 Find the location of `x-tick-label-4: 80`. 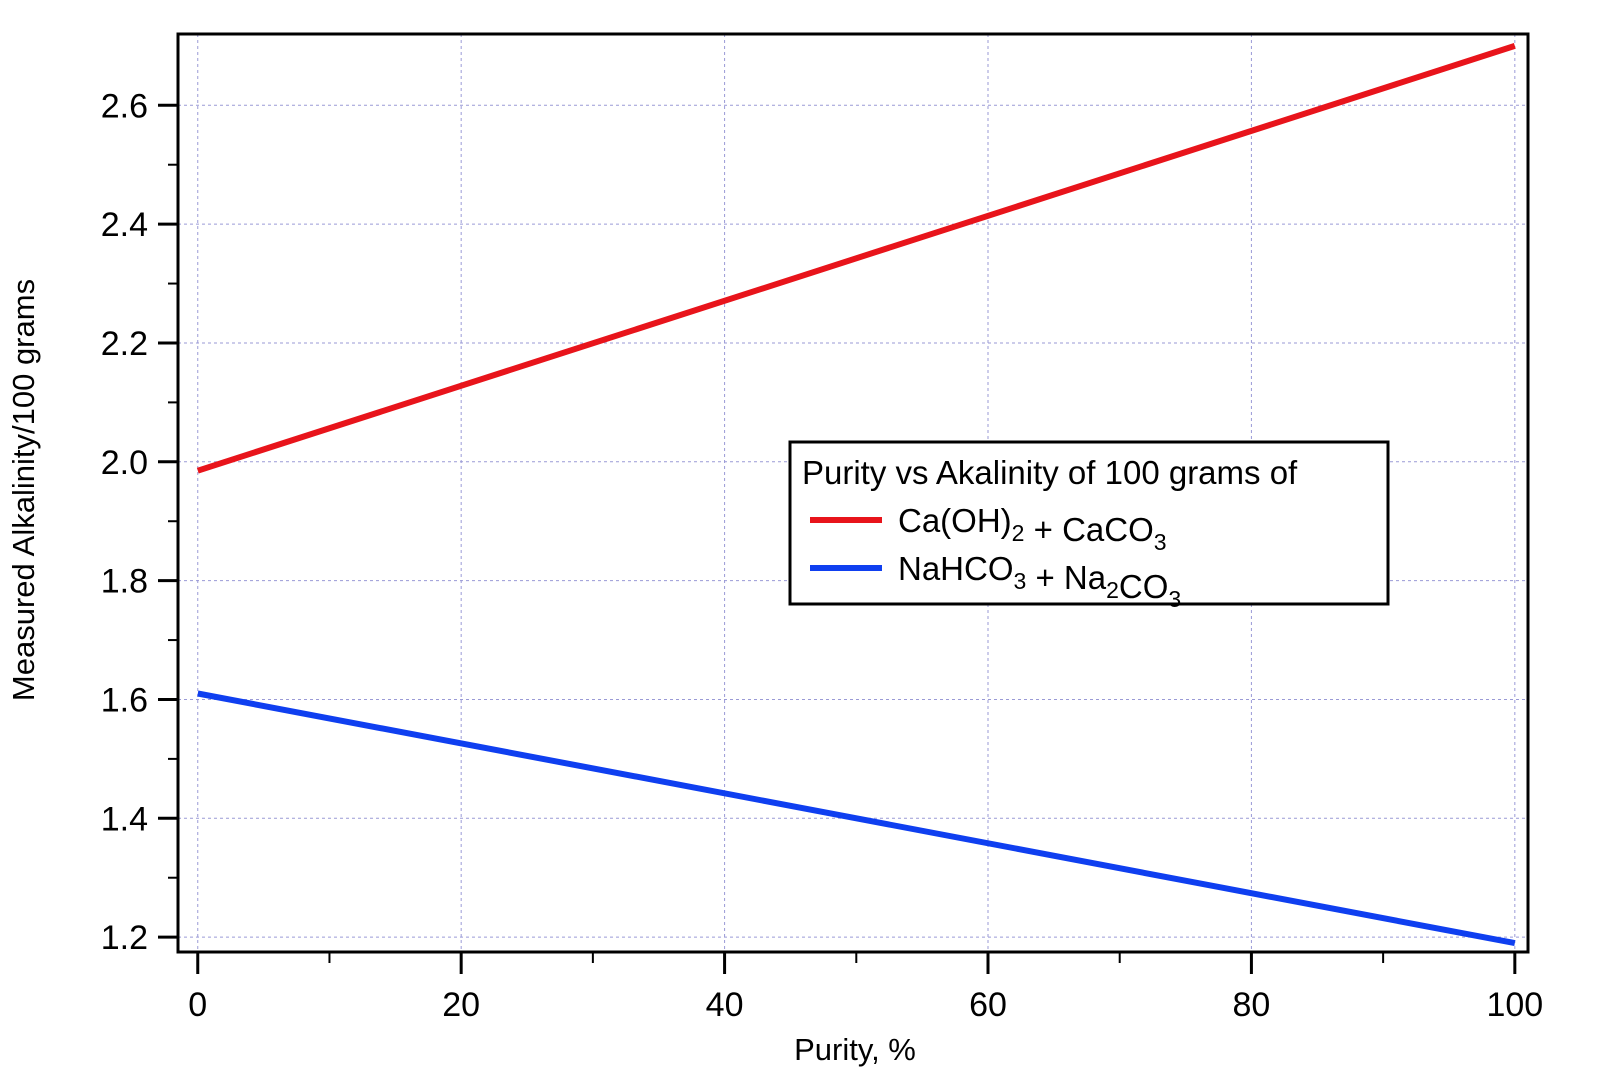

x-tick-label-4: 80 is located at coordinates (1252, 1005).